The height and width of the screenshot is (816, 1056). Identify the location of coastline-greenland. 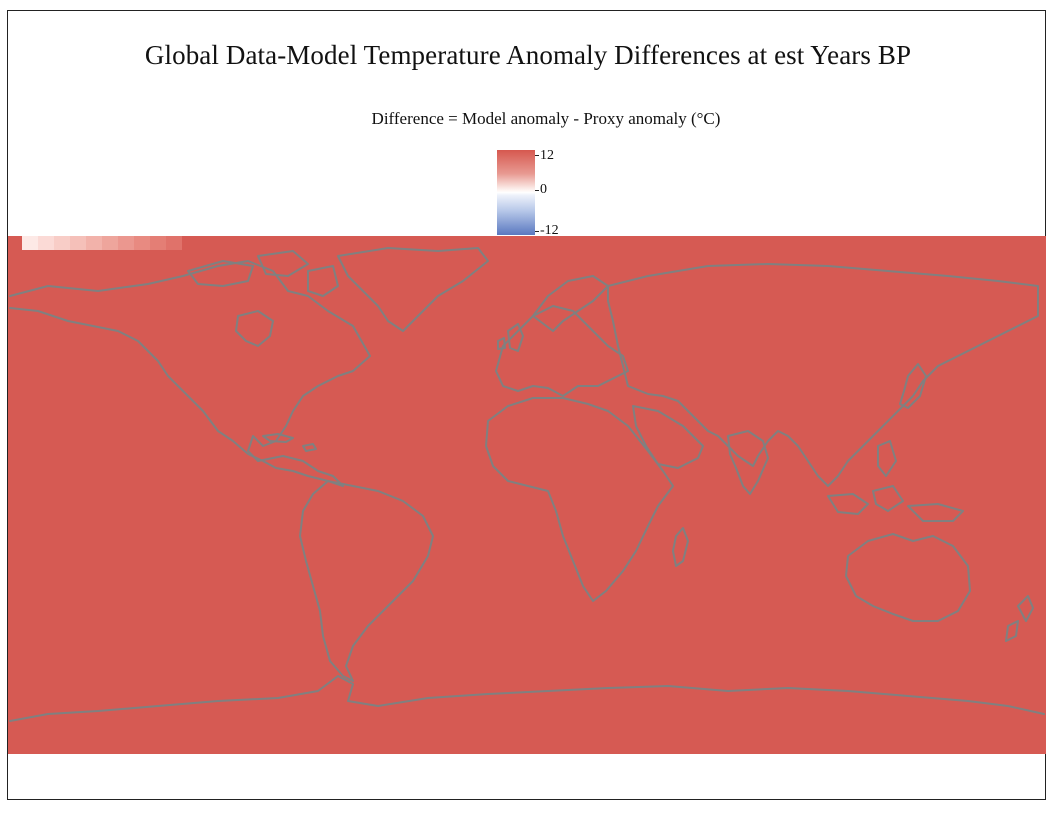
(413, 289).